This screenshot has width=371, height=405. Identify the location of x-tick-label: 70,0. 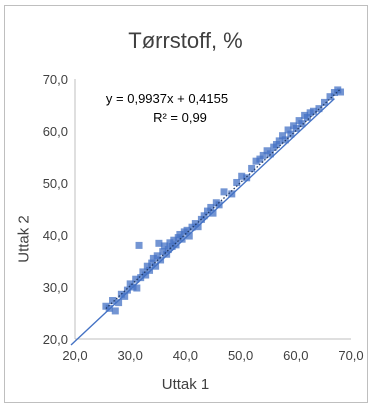
(350, 355).